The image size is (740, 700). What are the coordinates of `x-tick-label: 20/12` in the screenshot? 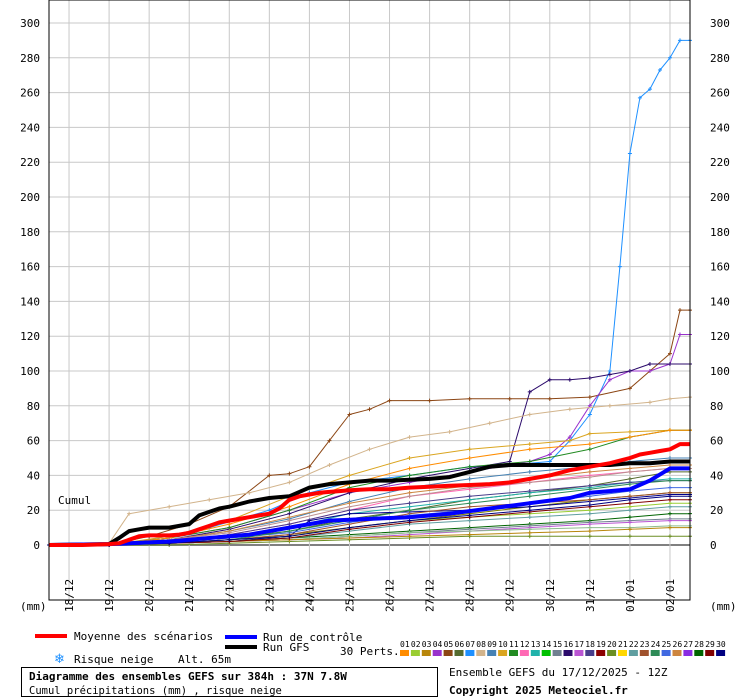 It's located at (149, 595).